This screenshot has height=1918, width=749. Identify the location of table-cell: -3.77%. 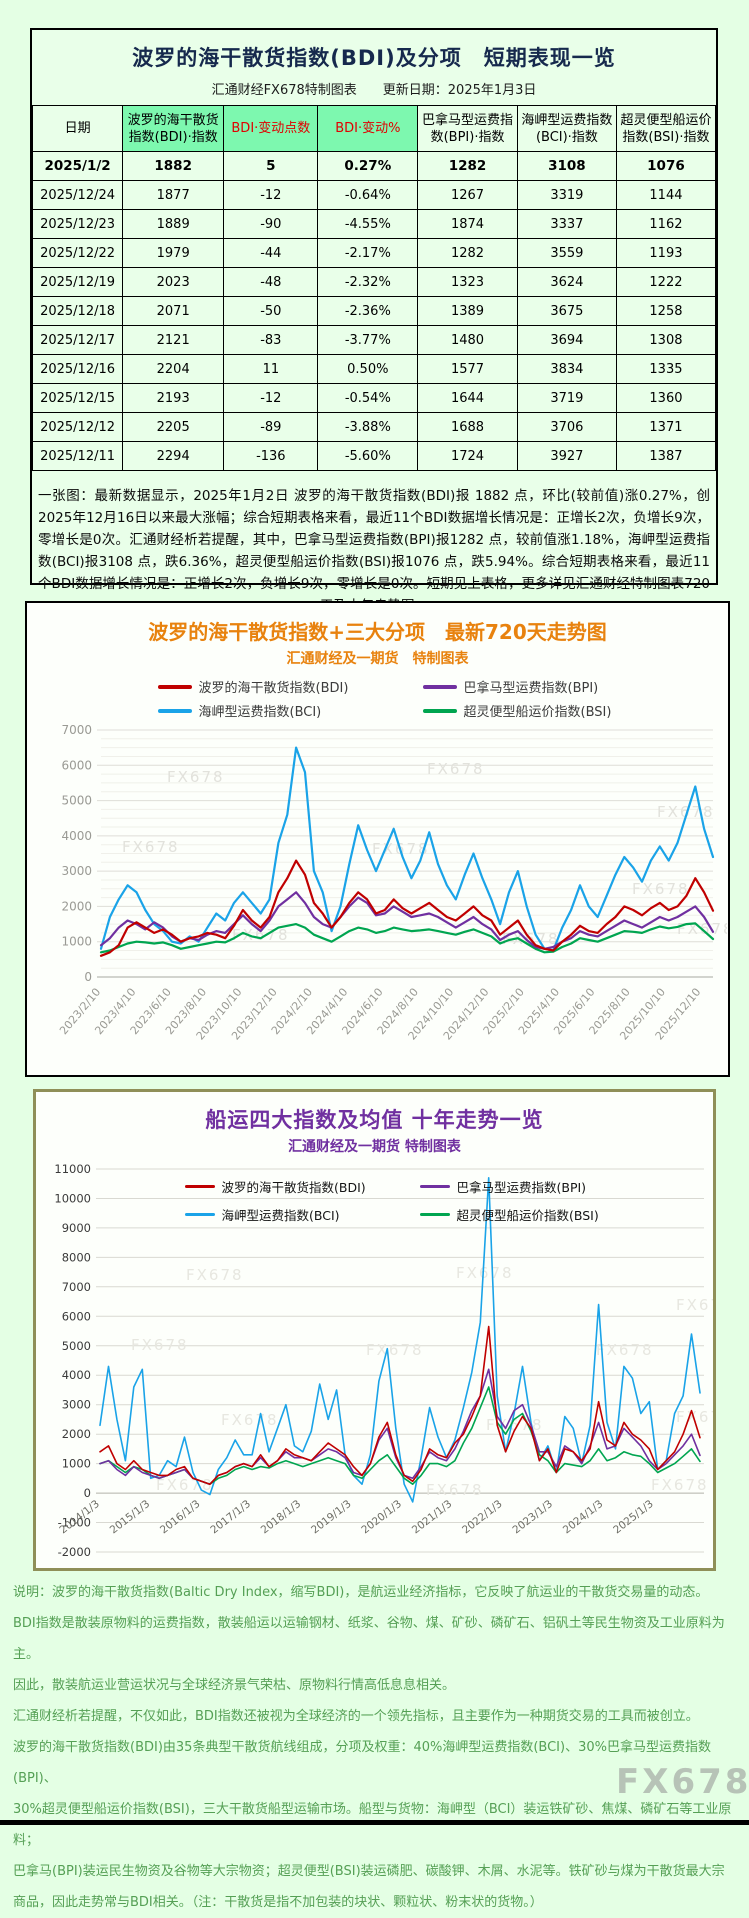
(368, 340).